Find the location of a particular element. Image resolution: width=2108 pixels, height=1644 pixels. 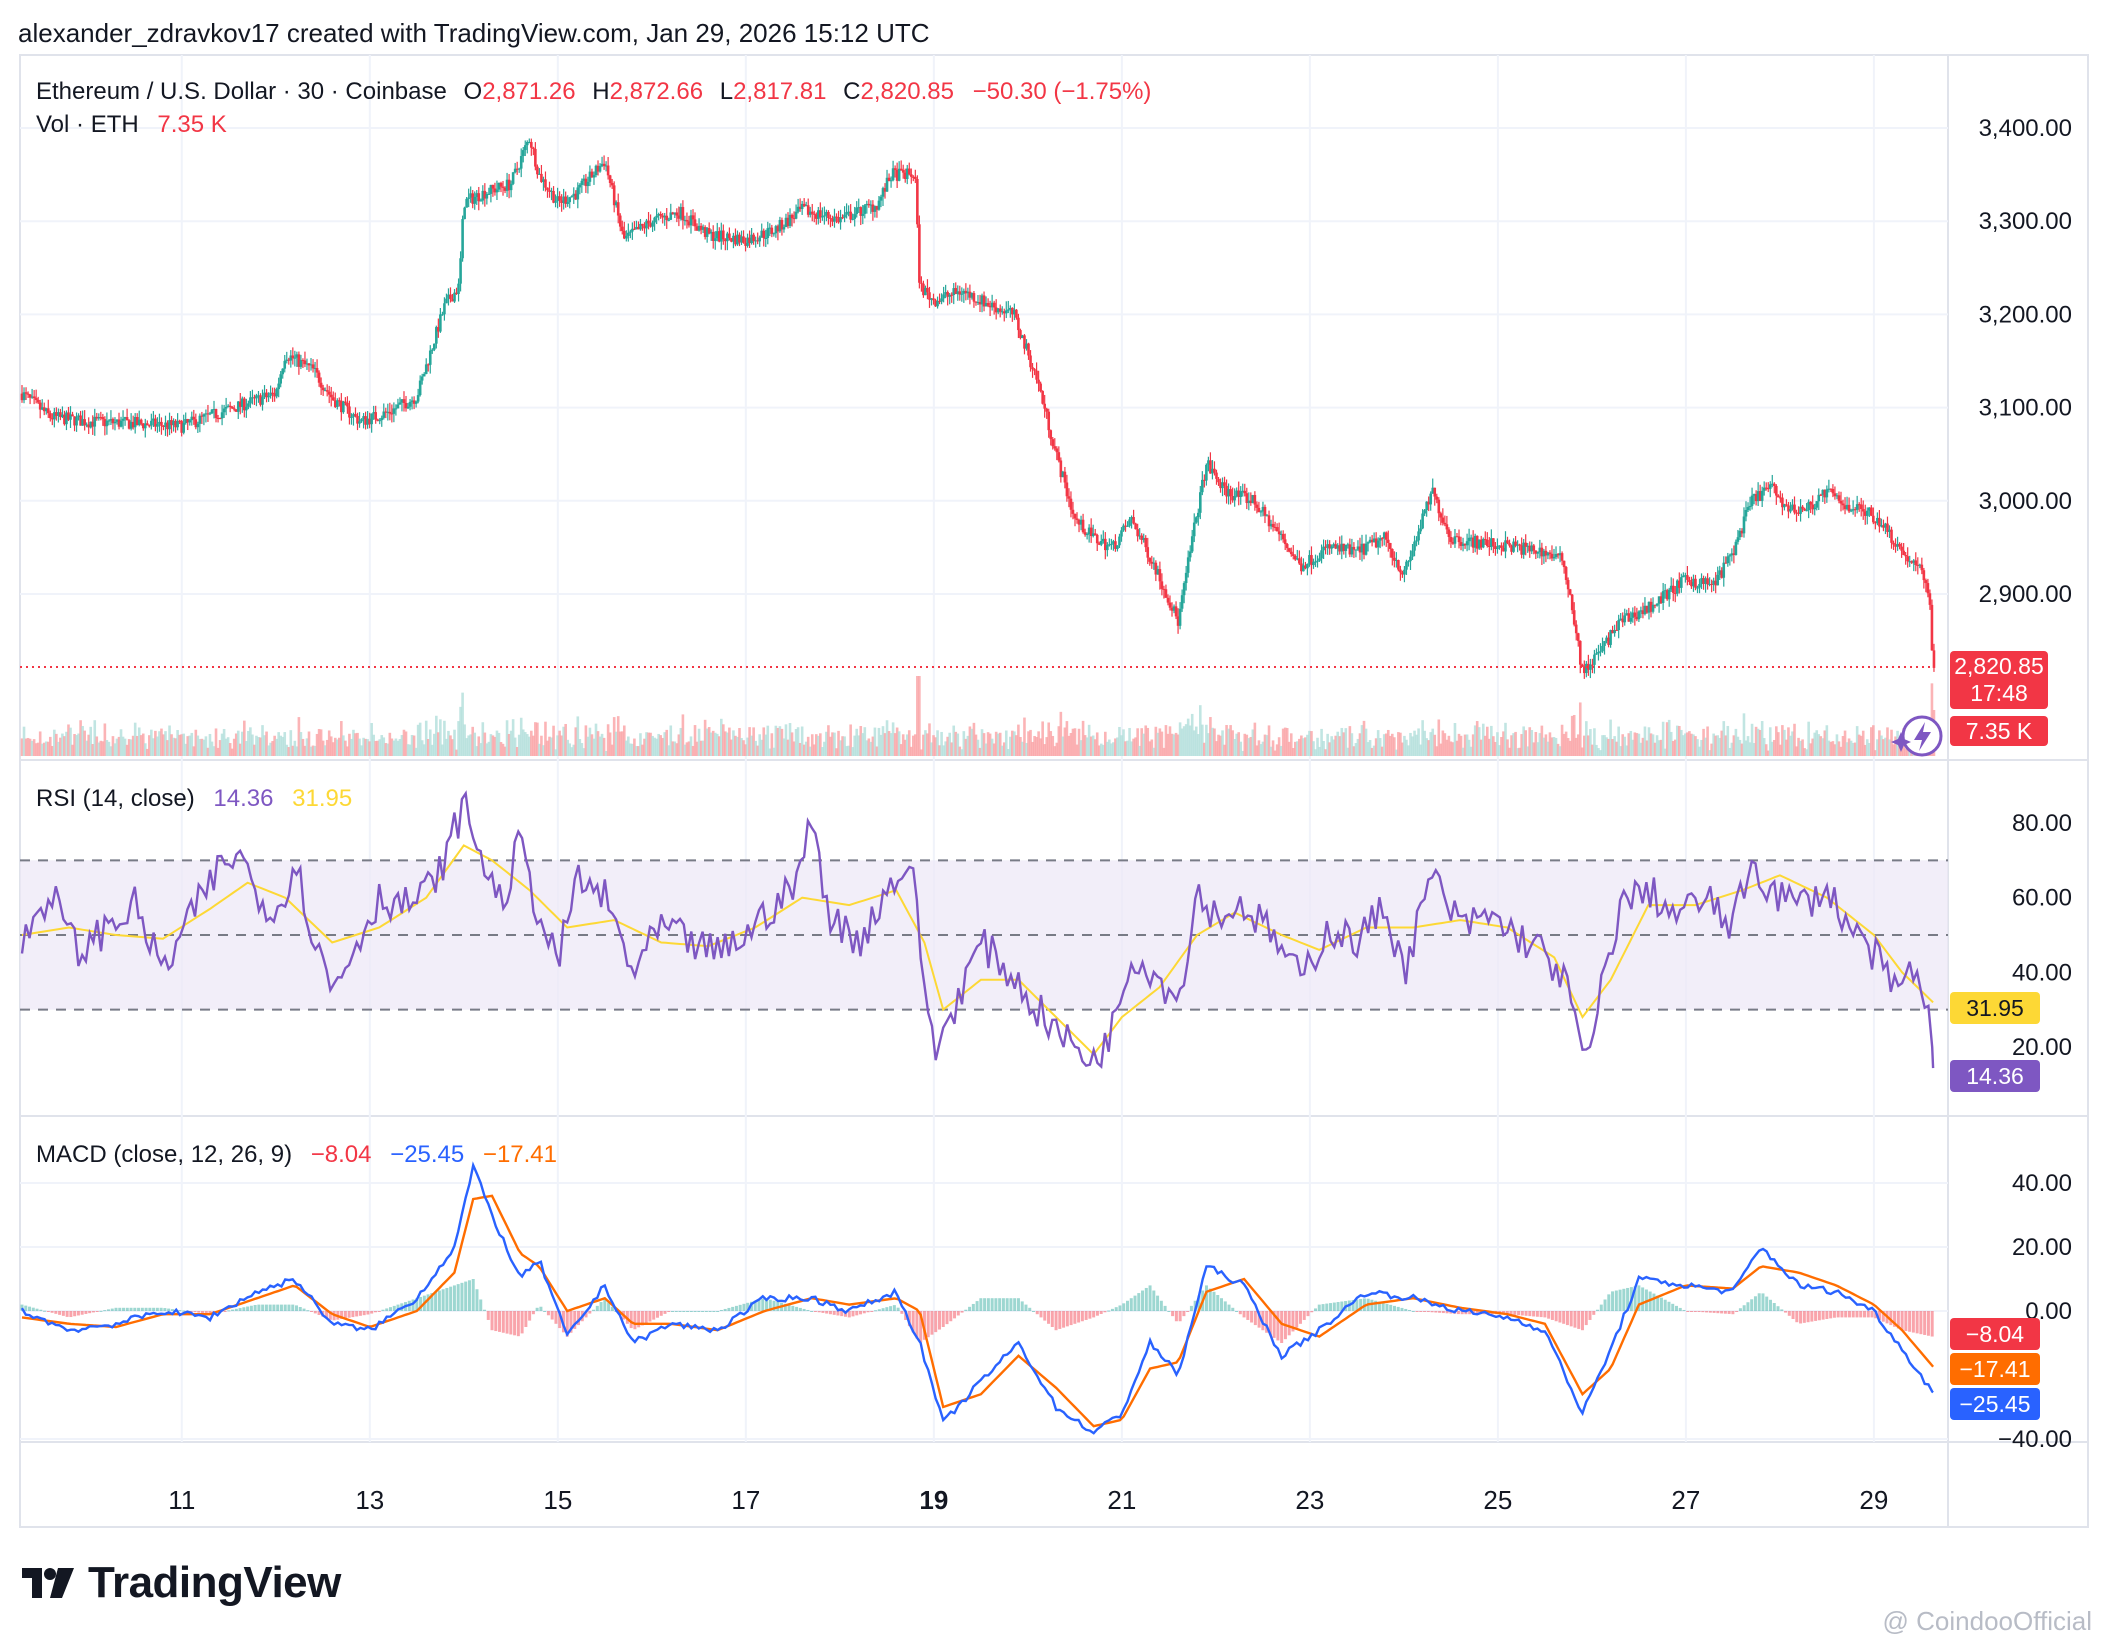

signal-legend-value: −17.41 is located at coordinates (520, 1154).